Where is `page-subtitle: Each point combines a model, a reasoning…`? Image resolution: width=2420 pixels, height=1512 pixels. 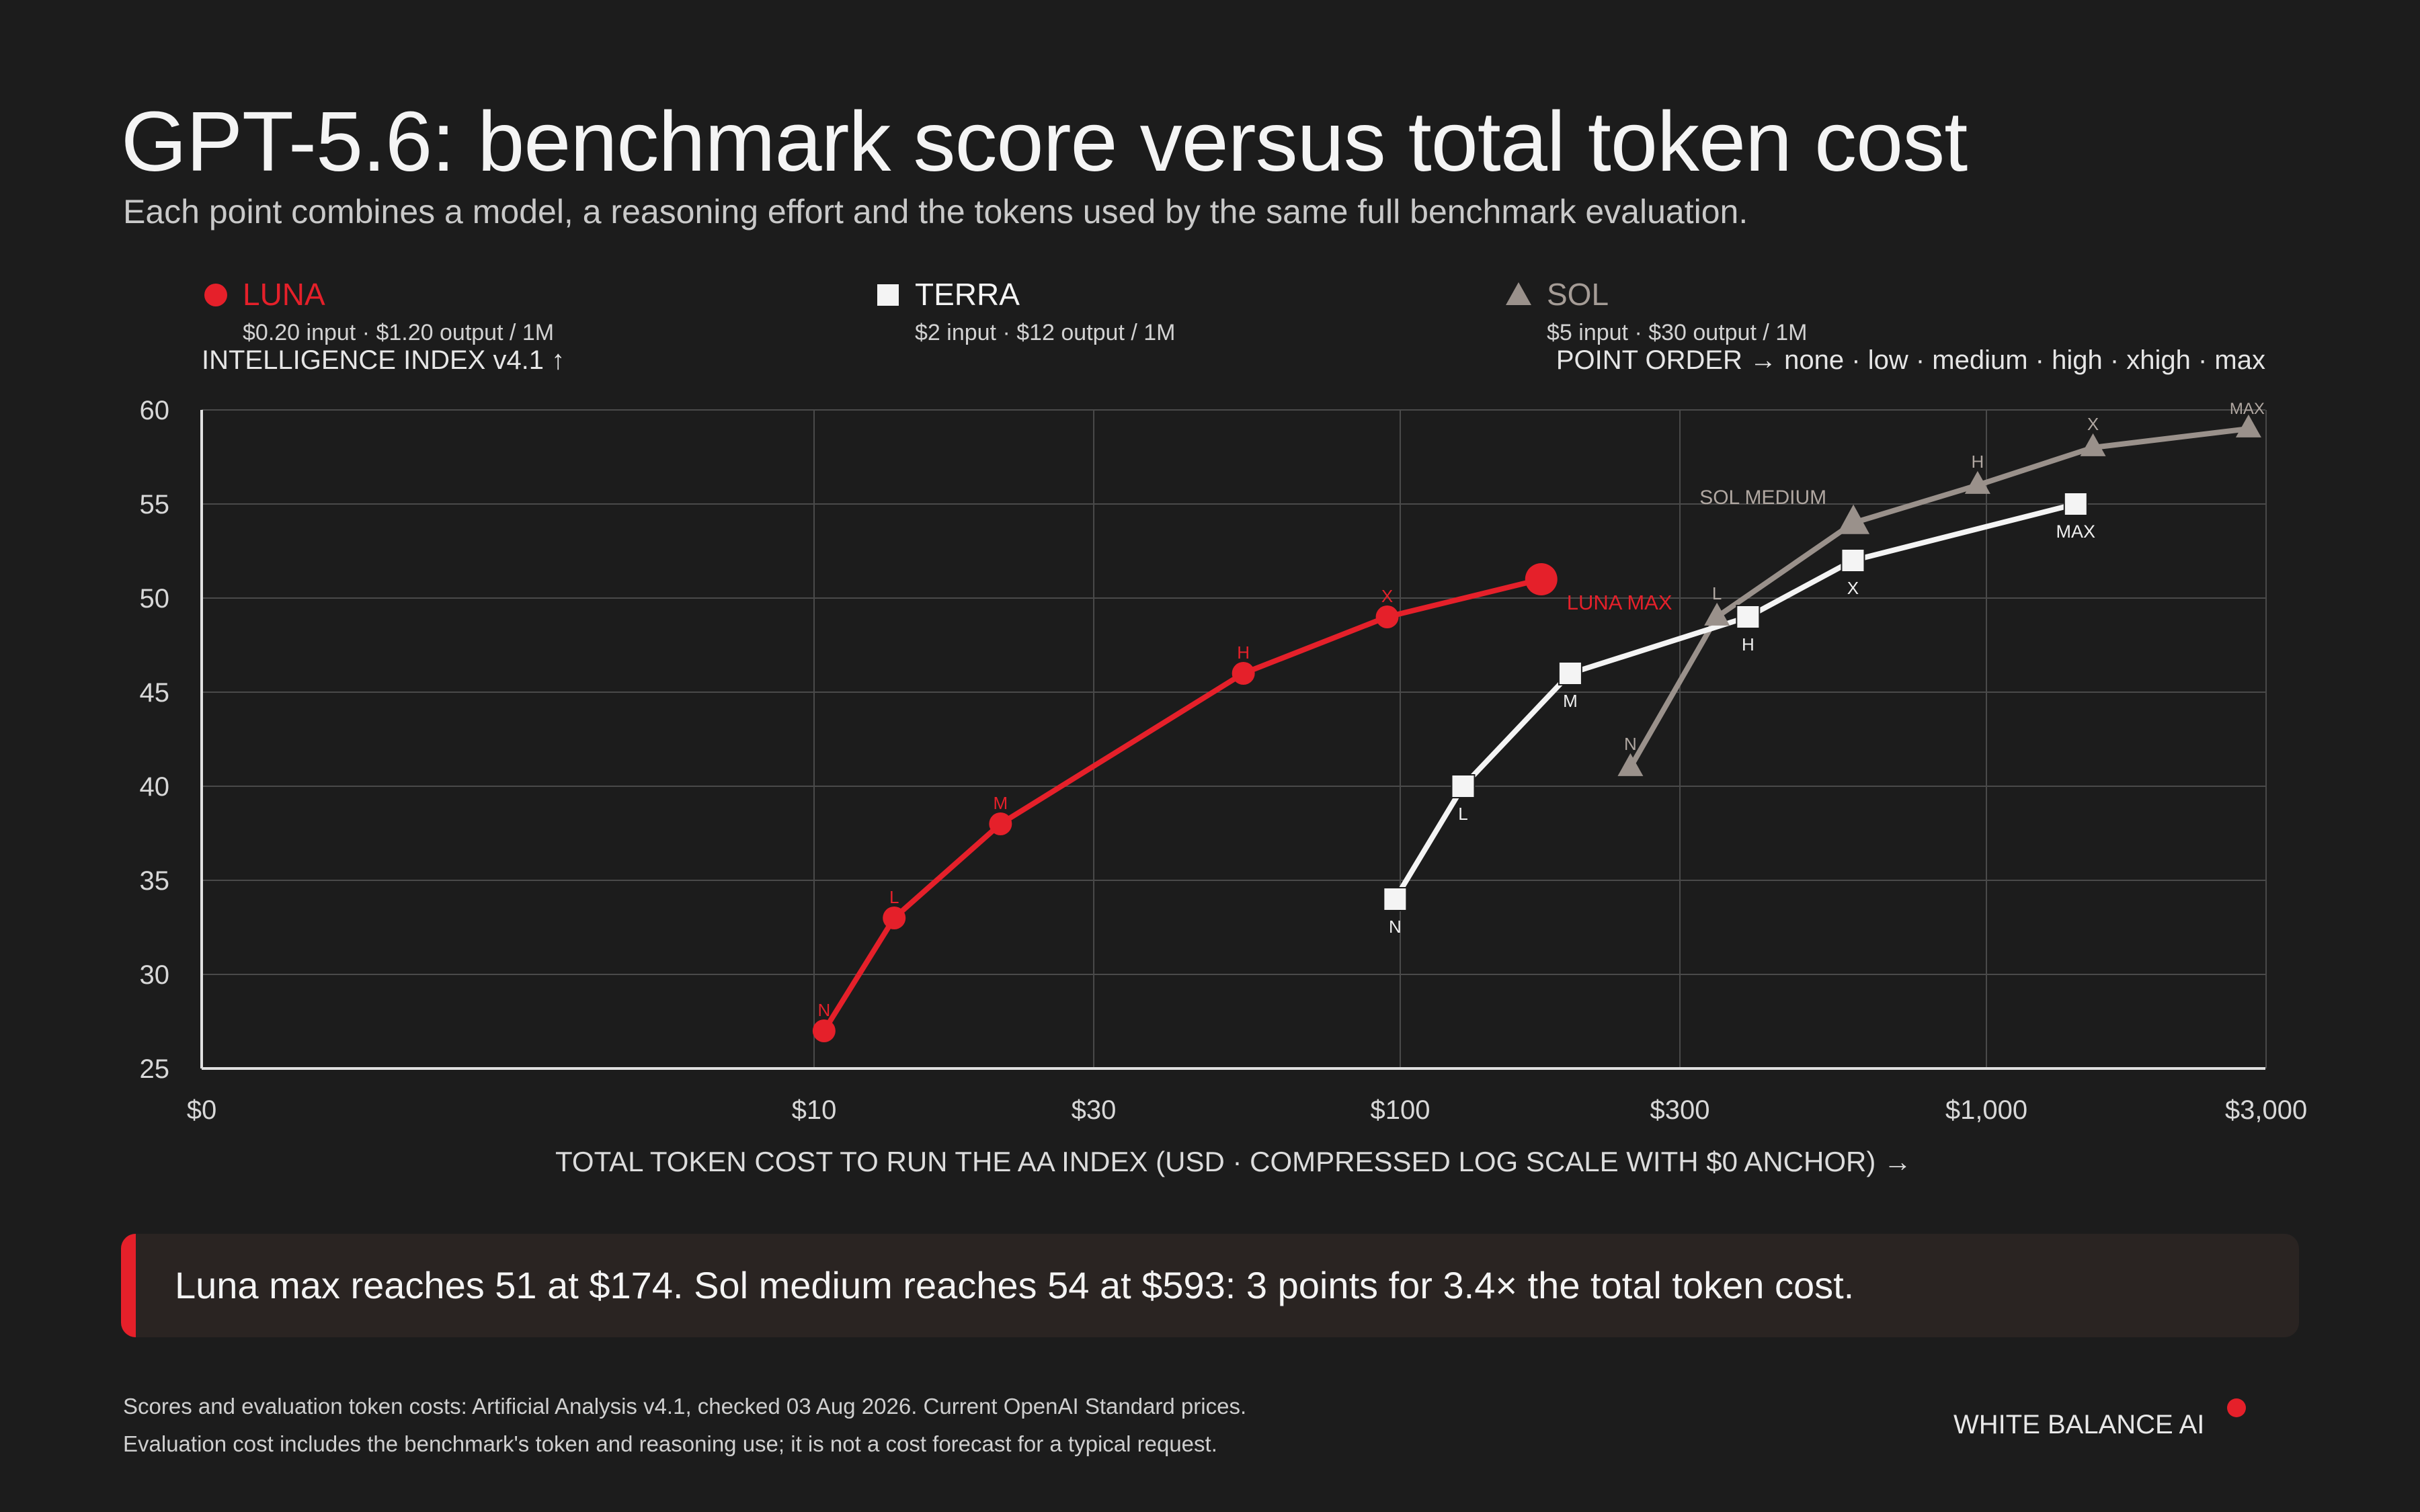
page-subtitle: Each point combines a model, a reasoning… is located at coordinates (935, 212).